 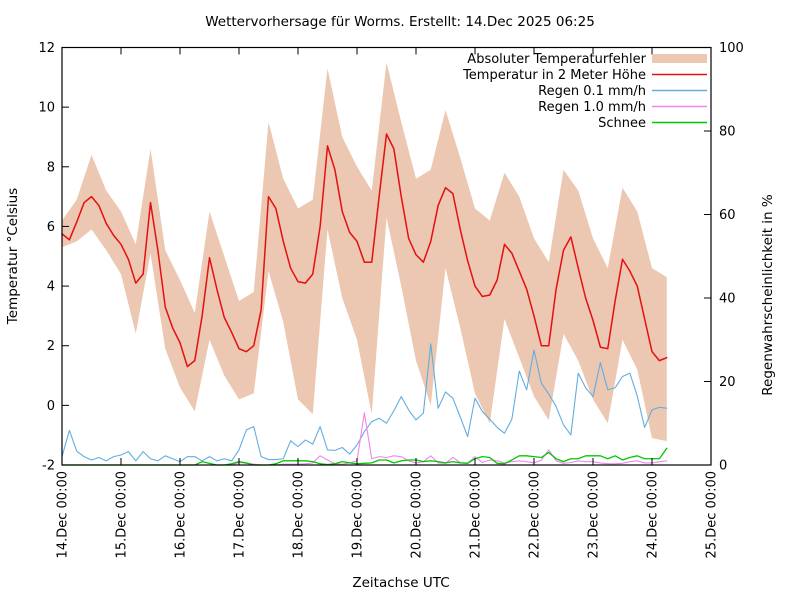 What do you see at coordinates (727, 382) in the screenshot?
I see `y2-tick-label: 20` at bounding box center [727, 382].